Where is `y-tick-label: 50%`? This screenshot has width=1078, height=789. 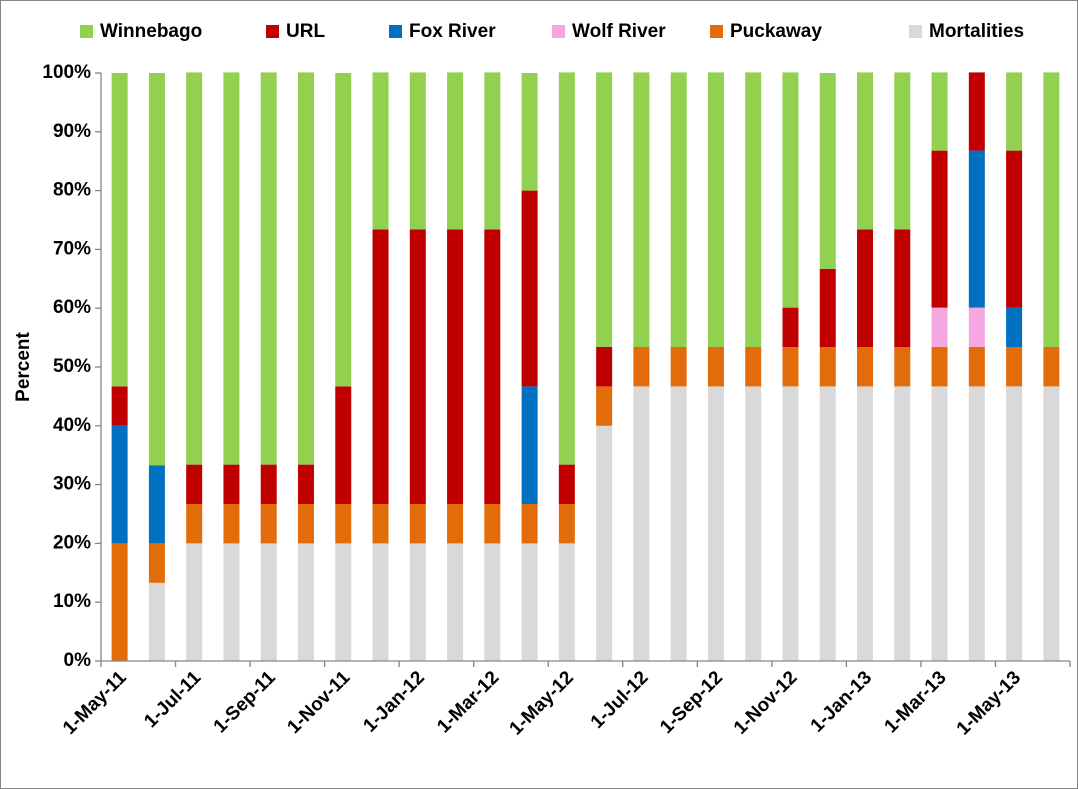
y-tick-label: 50% is located at coordinates (72, 366).